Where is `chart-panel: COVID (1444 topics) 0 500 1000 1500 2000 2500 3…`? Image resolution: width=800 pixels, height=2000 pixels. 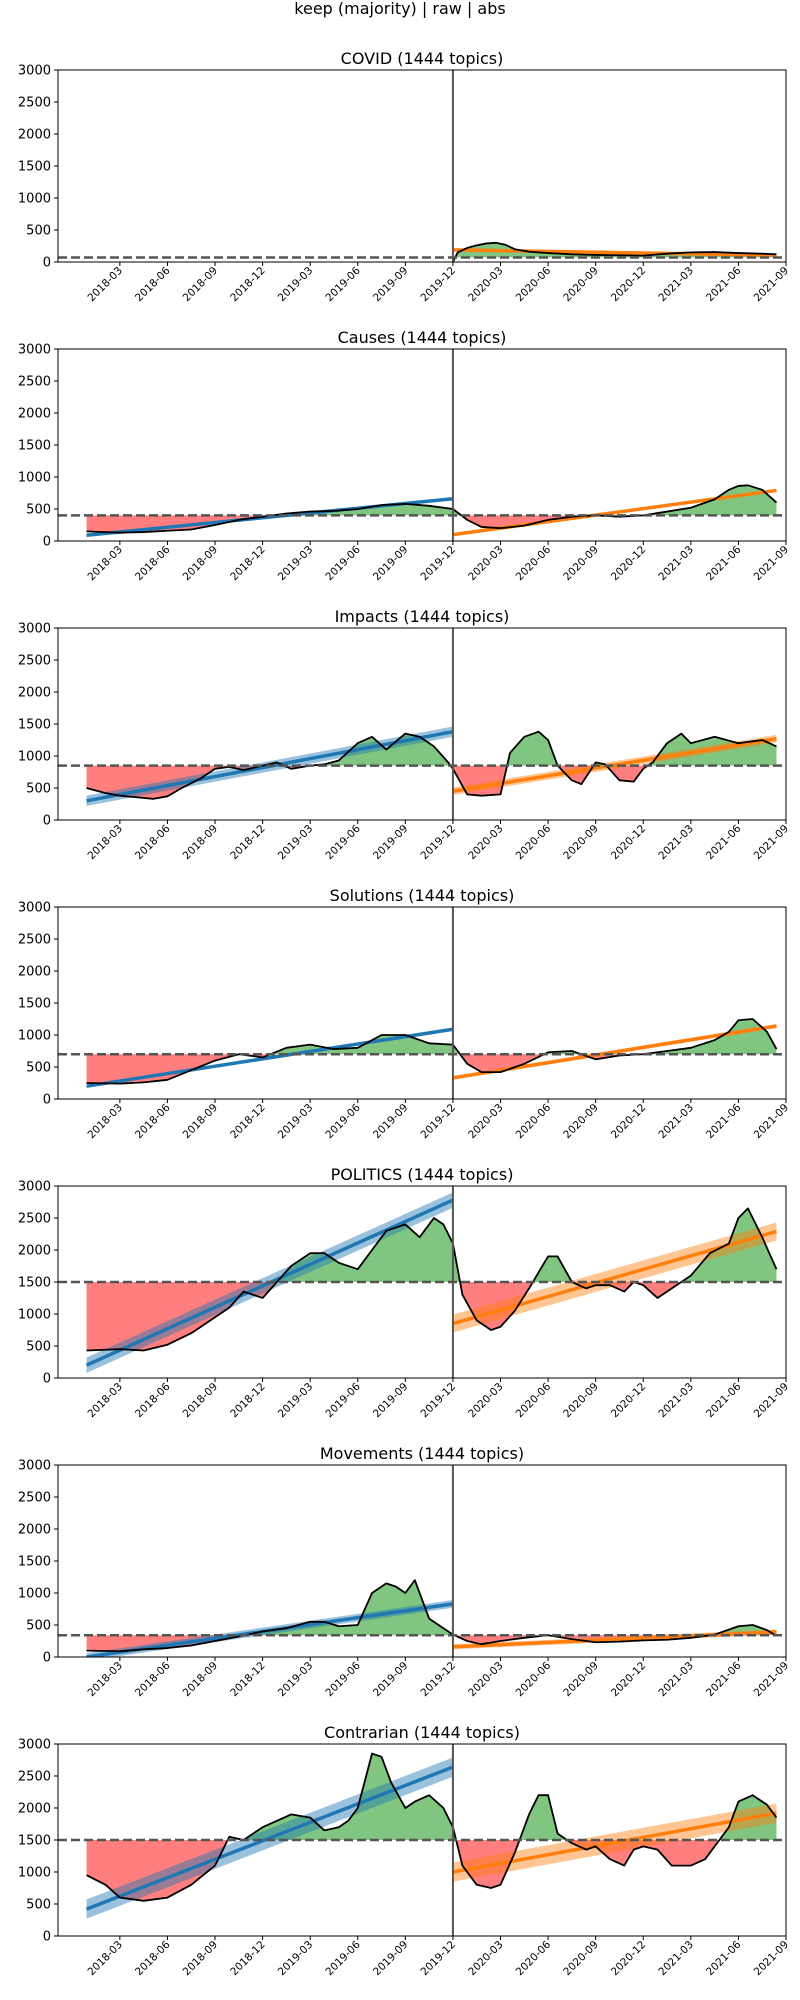 chart-panel: COVID (1444 topics) 0 500 1000 1500 2000 2500 3… is located at coordinates (409, 176).